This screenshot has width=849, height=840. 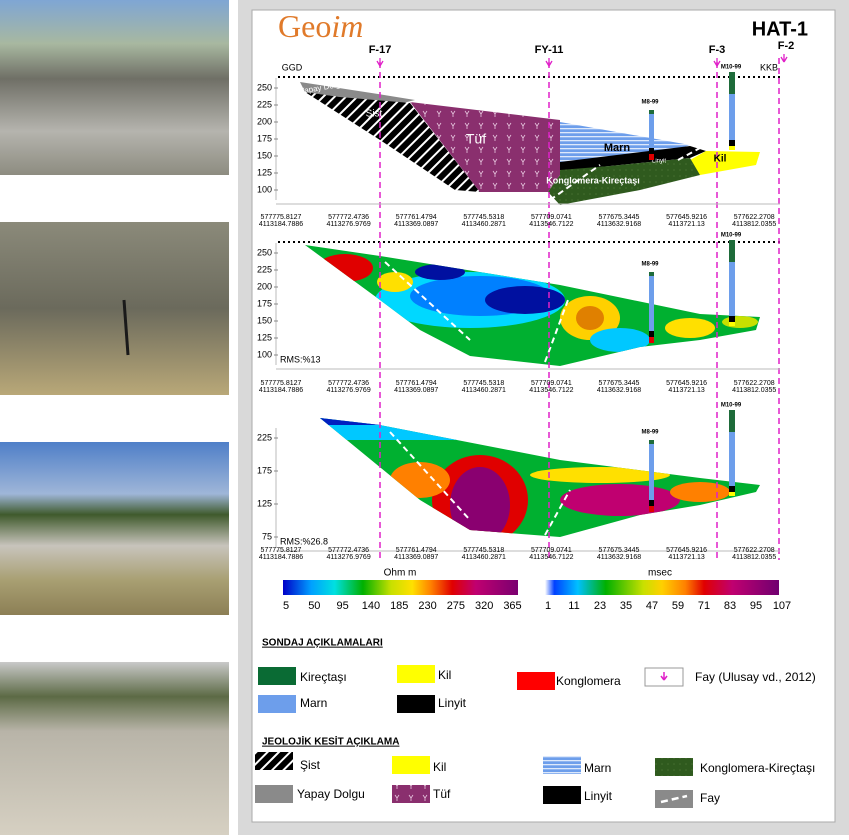 What do you see at coordinates (400, 573) in the screenshot?
I see `scale-unit: Ohm m` at bounding box center [400, 573].